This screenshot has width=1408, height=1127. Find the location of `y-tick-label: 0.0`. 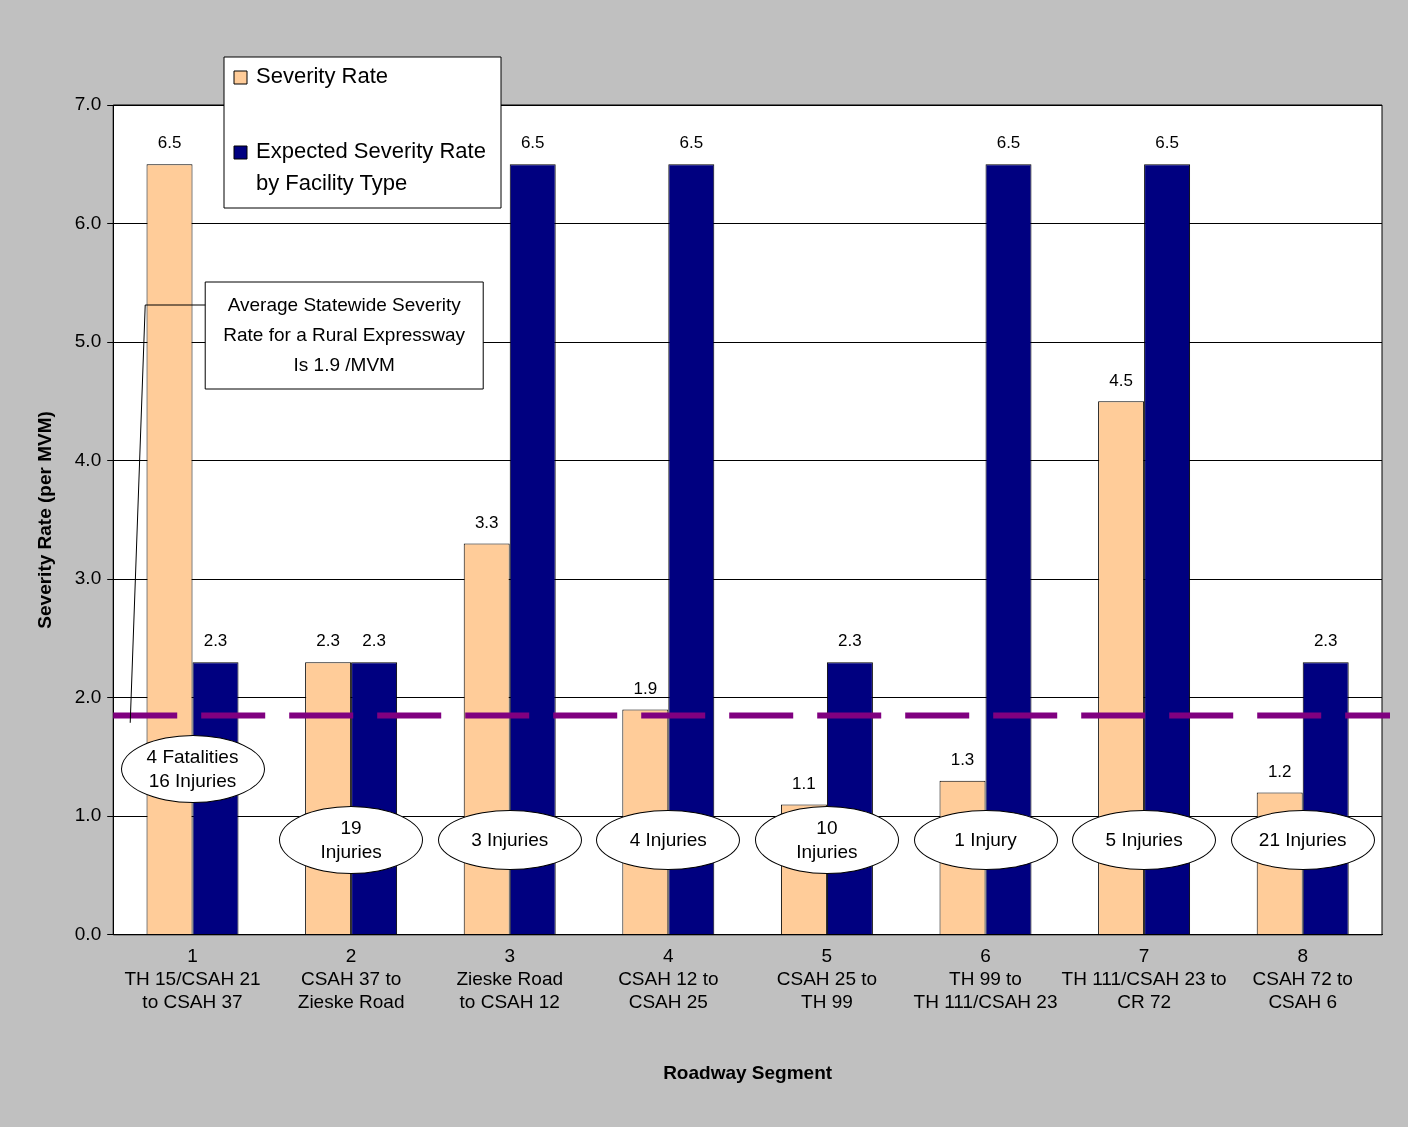

y-tick-label: 0.0 is located at coordinates (88, 934).